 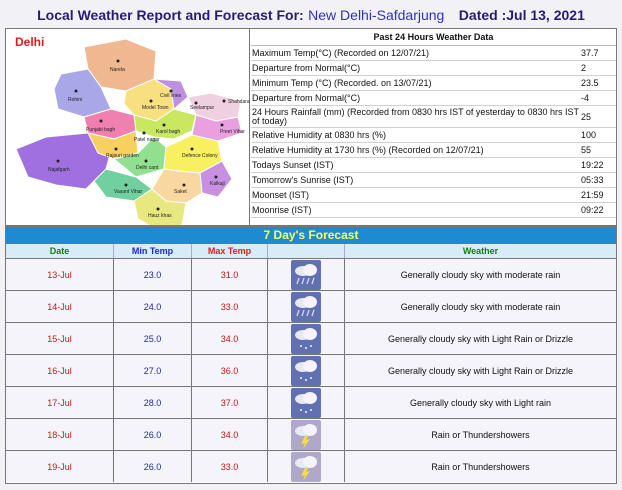 I want to click on past-24h-value: 100, so click(x=589, y=135).